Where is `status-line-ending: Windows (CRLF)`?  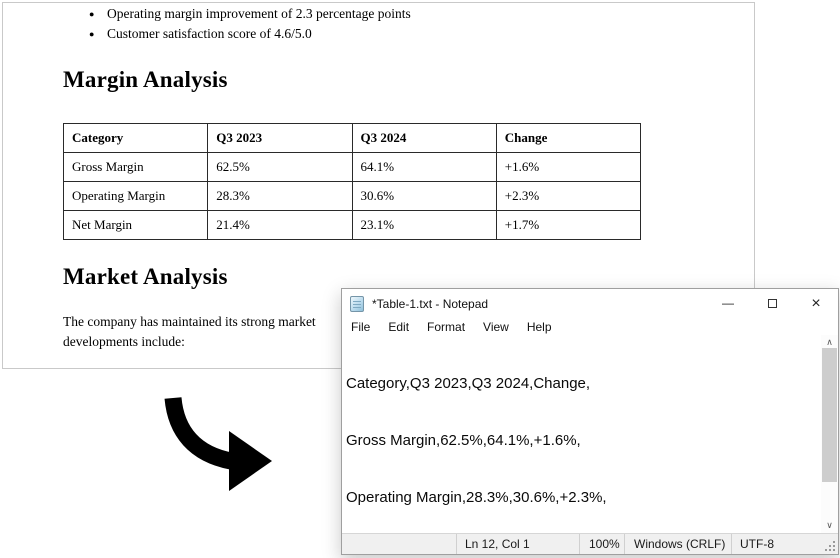 status-line-ending: Windows (CRLF) is located at coordinates (677, 544).